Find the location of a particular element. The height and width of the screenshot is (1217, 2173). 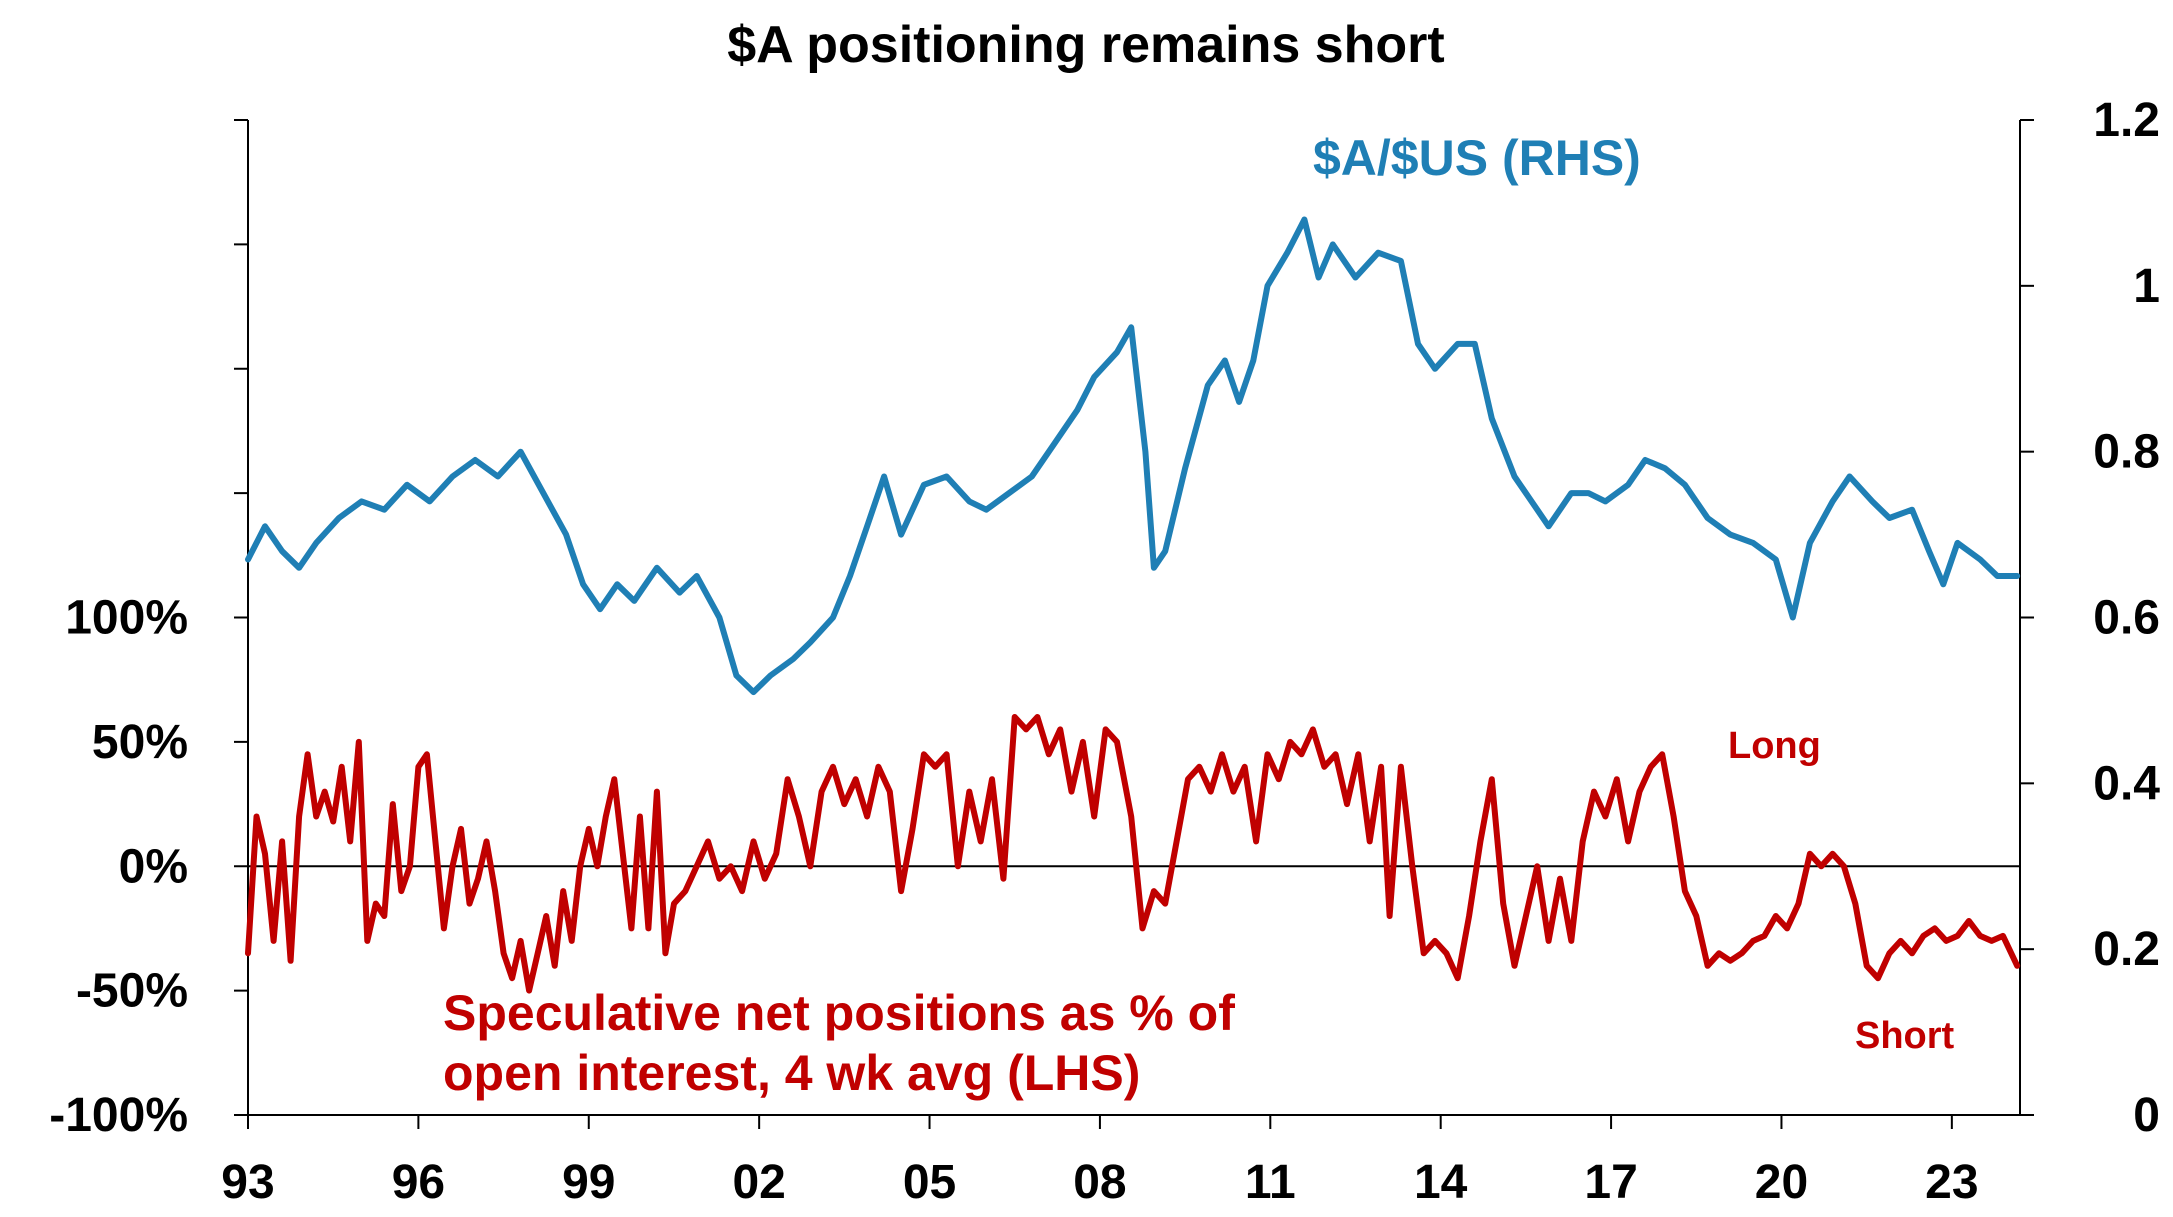

x-axis-tick-label: 17 is located at coordinates (1610, 1182).